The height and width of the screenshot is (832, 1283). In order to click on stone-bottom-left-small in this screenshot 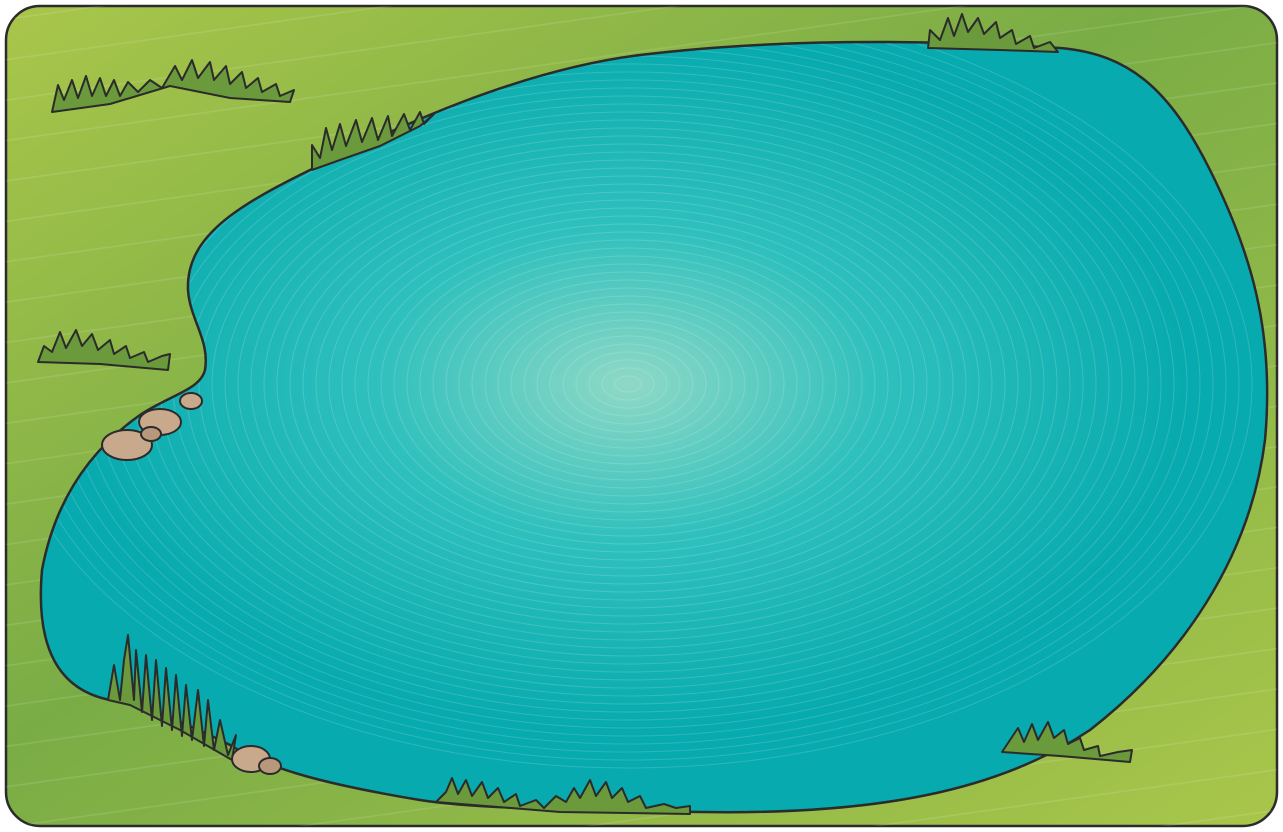, I will do `click(270, 766)`.